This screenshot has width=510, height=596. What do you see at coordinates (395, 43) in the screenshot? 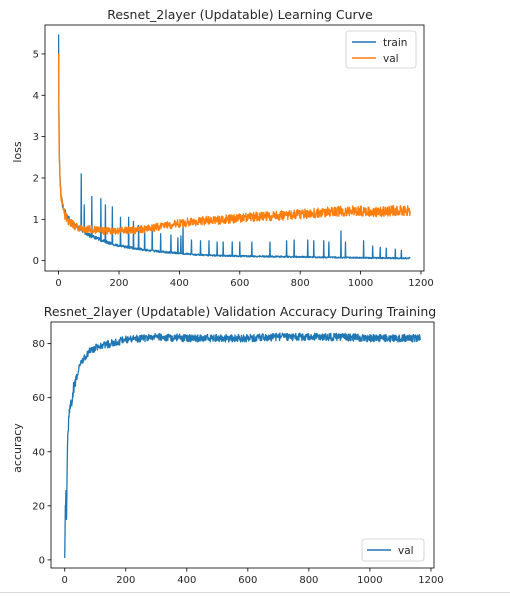
I see `legend-label-train: train` at bounding box center [395, 43].